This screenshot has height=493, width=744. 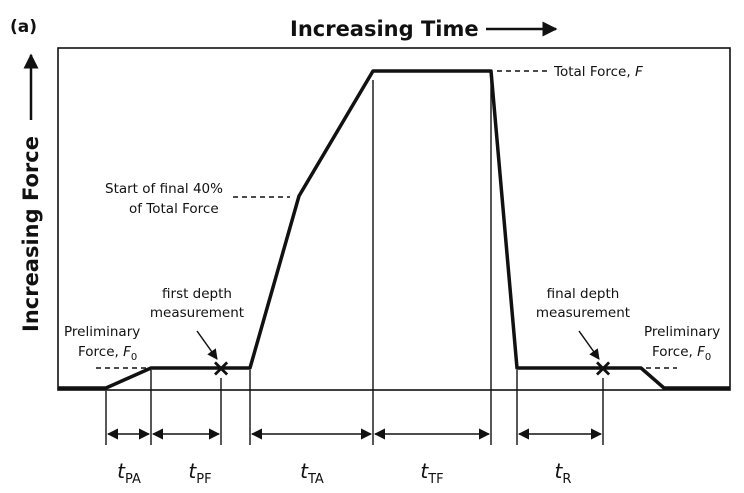 What do you see at coordinates (197, 294) in the screenshot?
I see `first-depth-label-line1: first depth` at bounding box center [197, 294].